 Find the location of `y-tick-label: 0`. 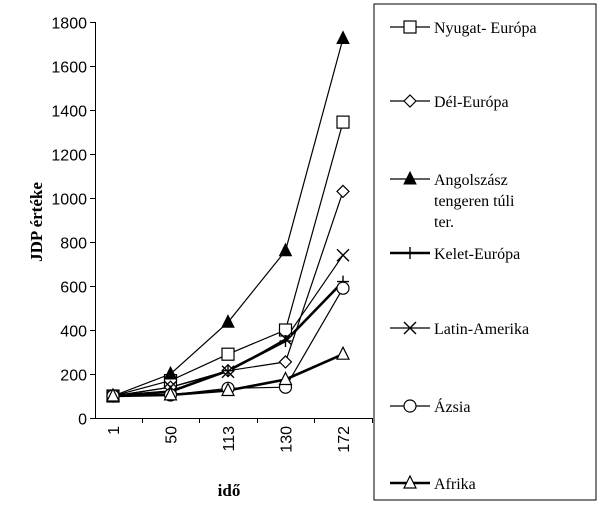

y-tick-label: 0 is located at coordinates (82, 420).